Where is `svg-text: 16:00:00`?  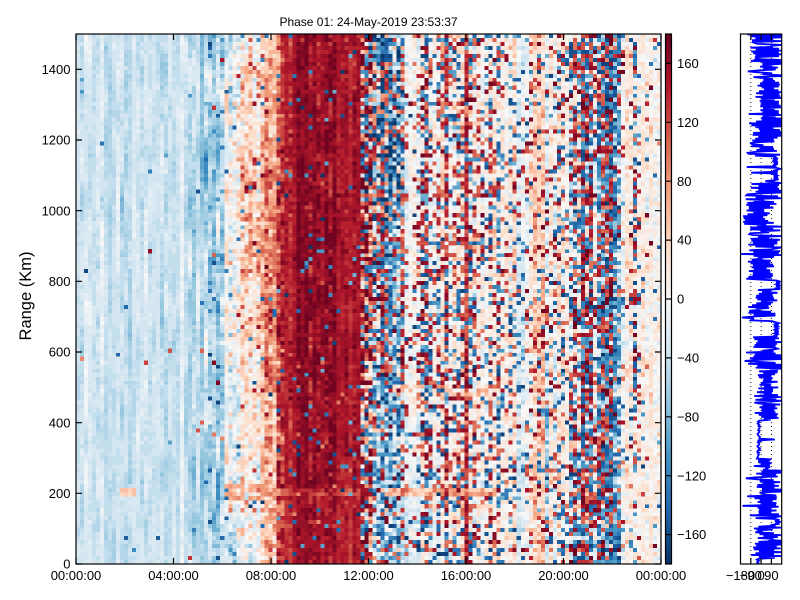
svg-text: 16:00:00 is located at coordinates (466, 575).